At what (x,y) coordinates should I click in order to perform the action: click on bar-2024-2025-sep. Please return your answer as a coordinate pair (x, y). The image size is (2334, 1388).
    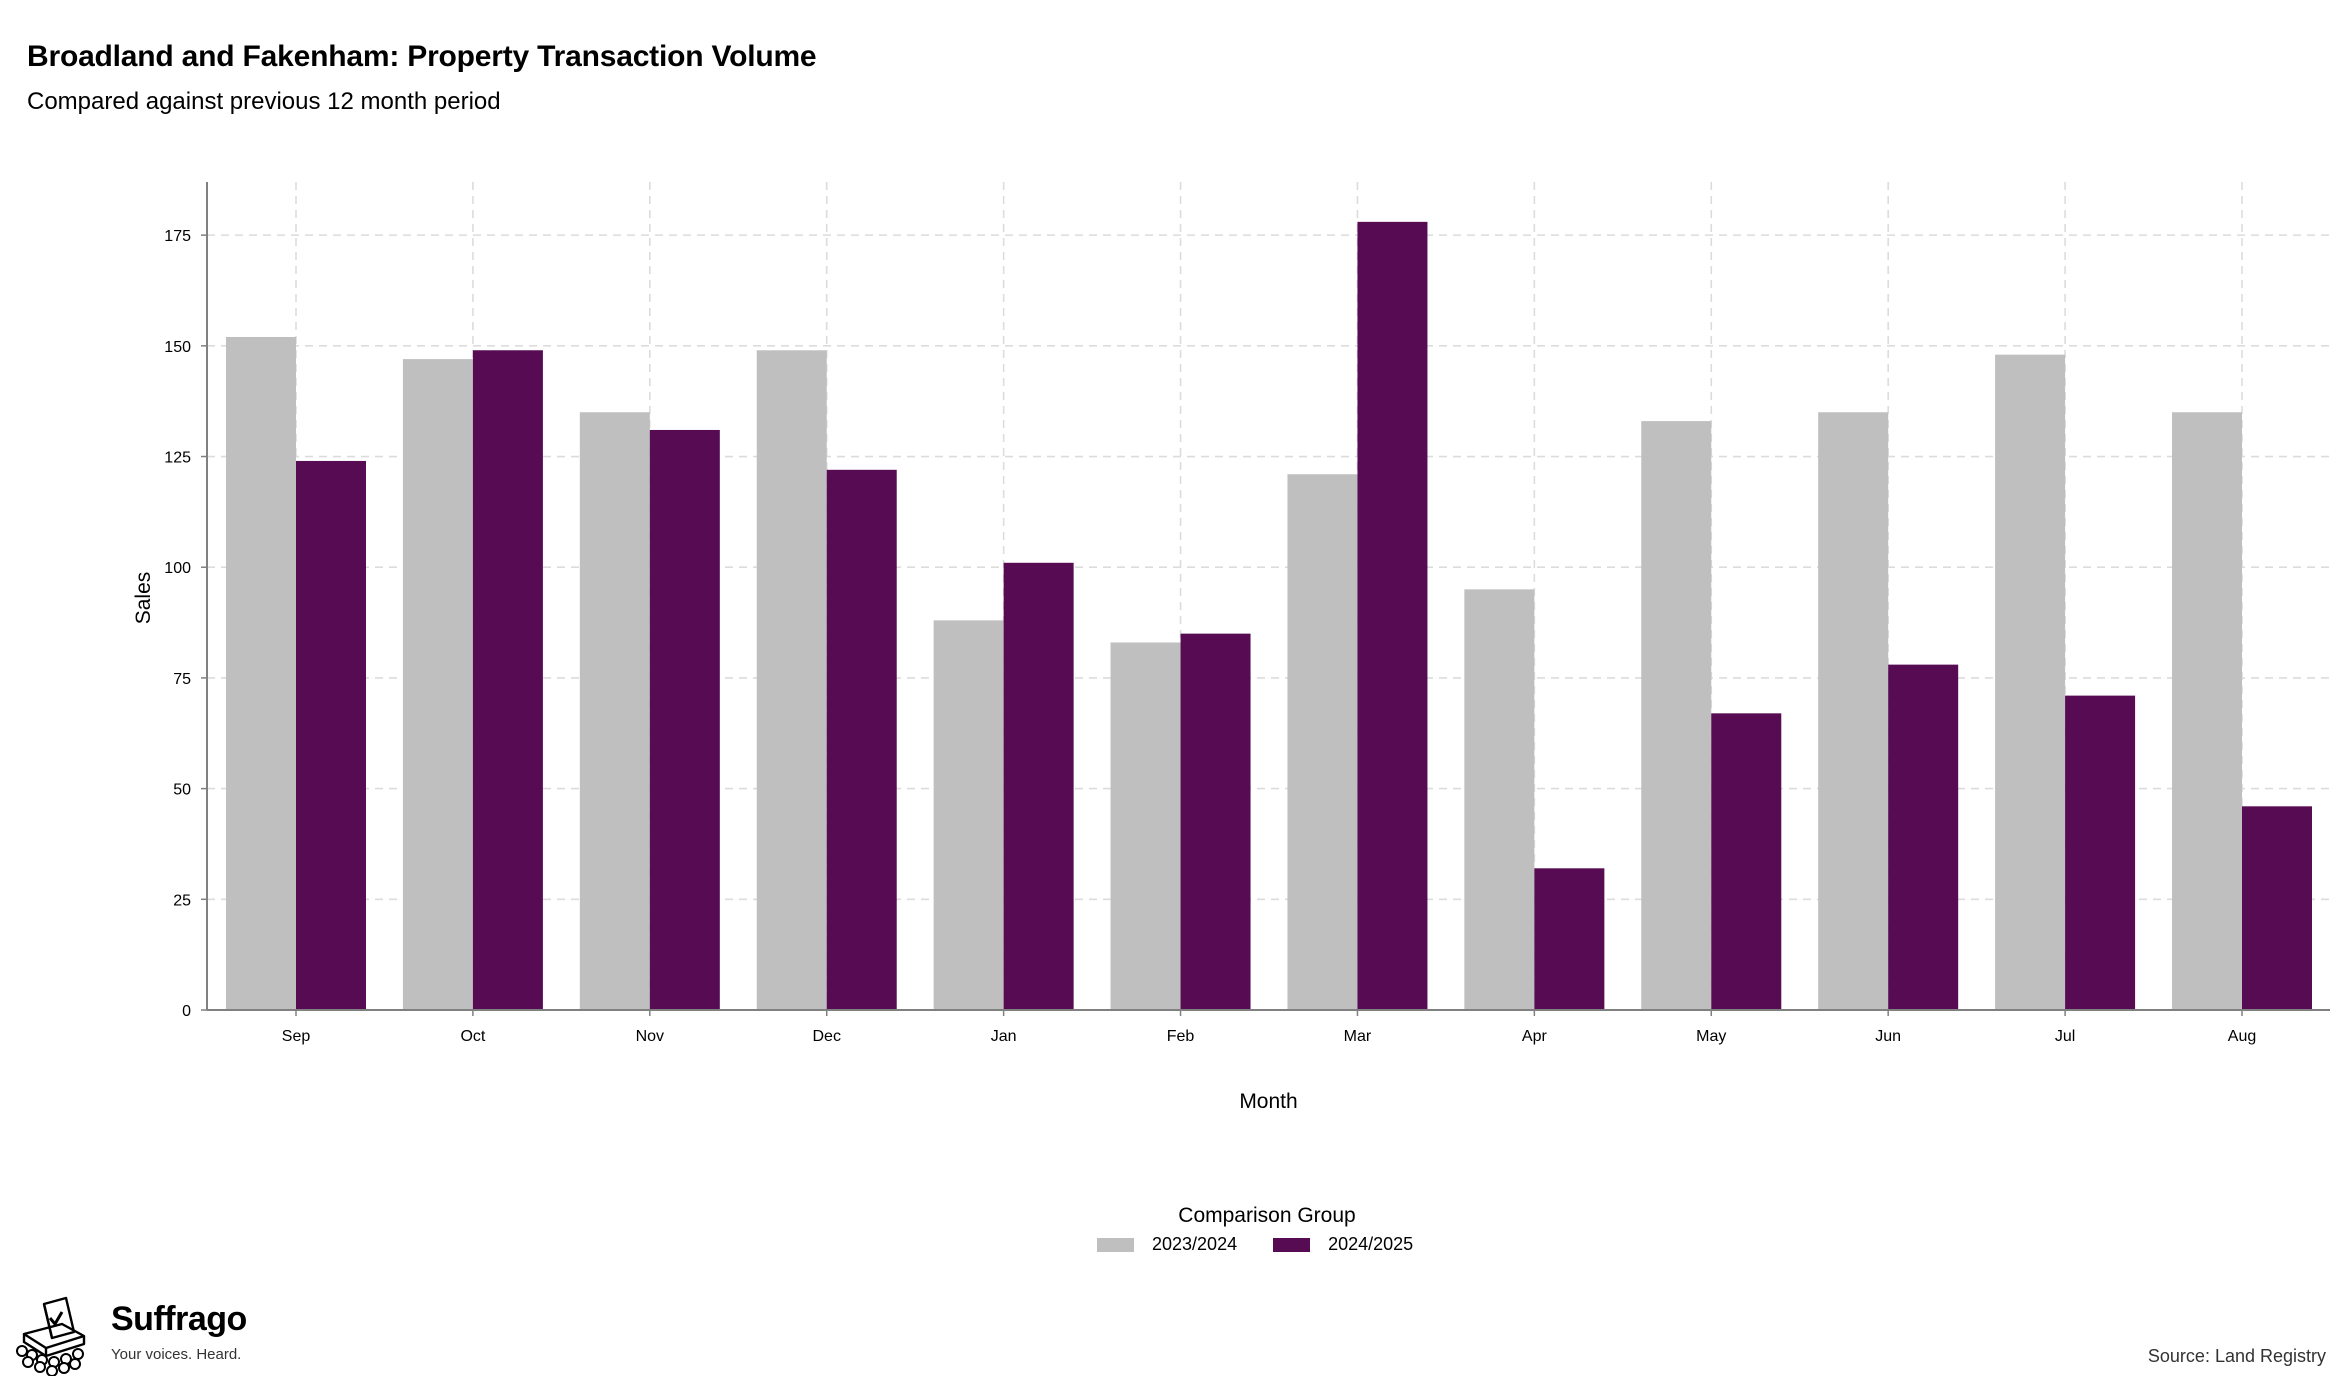
    Looking at the image, I should click on (331, 735).